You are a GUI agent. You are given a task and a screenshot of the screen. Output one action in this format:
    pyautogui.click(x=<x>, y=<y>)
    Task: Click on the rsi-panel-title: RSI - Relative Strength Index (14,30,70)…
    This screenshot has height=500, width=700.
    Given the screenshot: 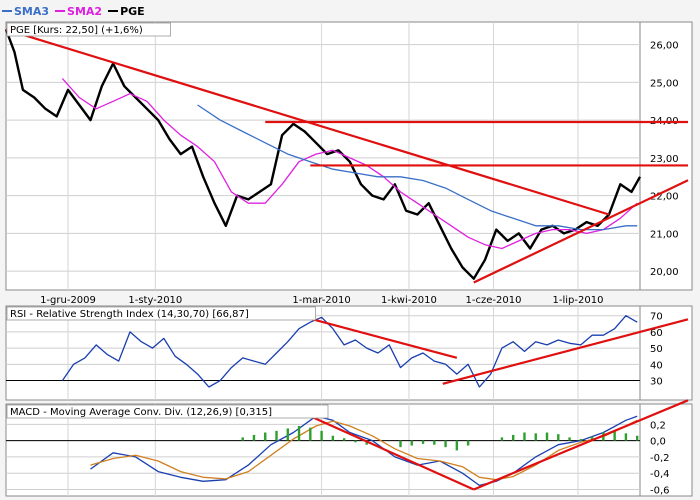 What is the action you would take?
    pyautogui.click(x=129, y=314)
    